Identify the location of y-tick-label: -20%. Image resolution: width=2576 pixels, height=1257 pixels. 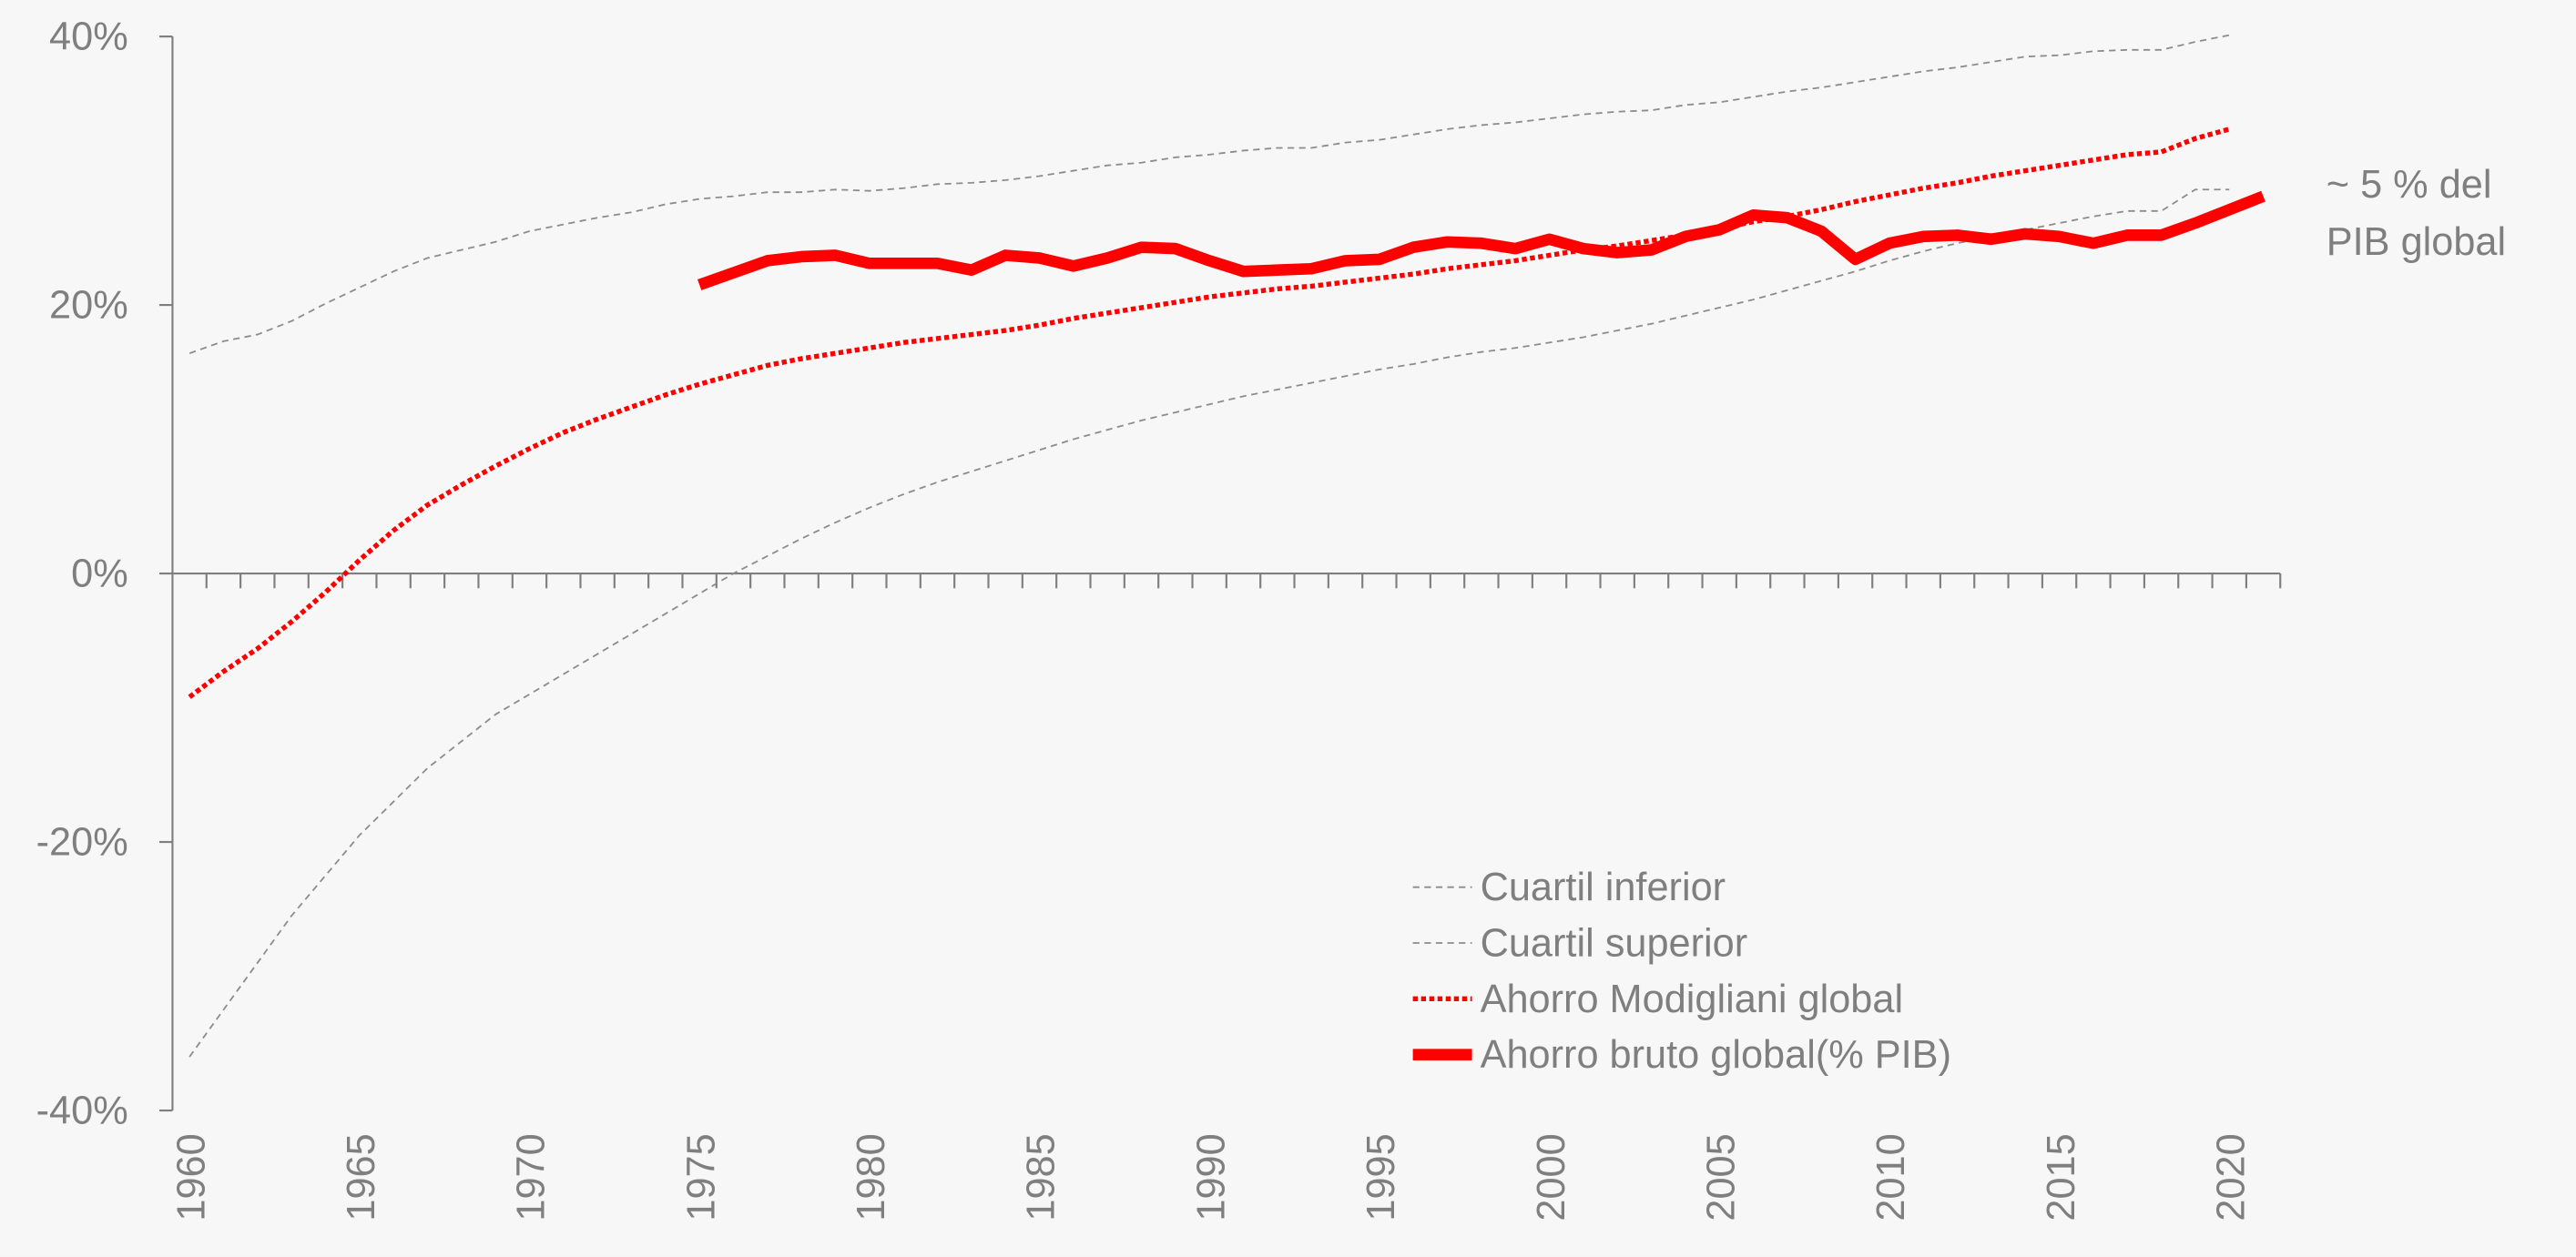
(82, 842).